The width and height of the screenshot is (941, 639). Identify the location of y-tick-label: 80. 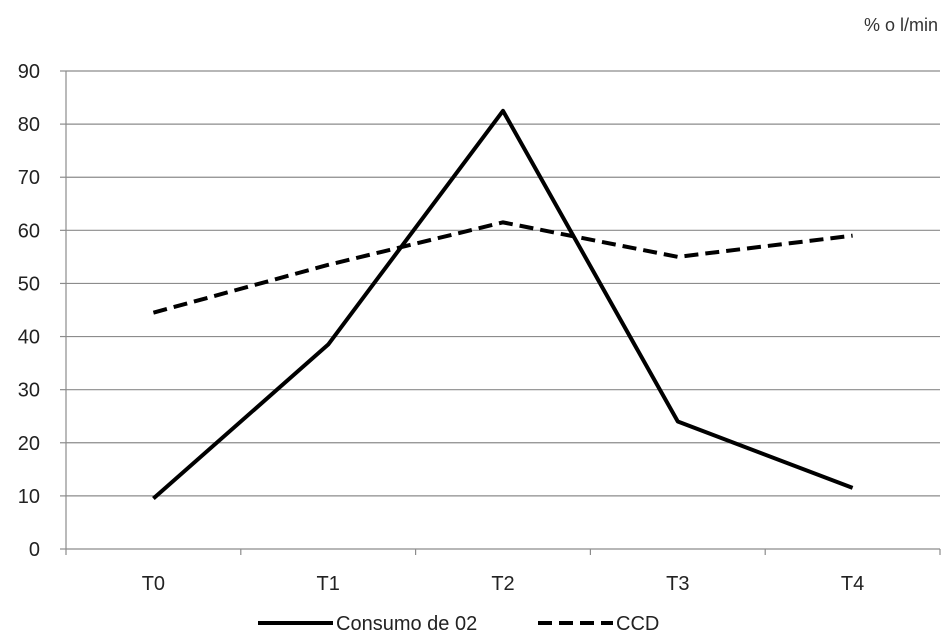
(29, 125).